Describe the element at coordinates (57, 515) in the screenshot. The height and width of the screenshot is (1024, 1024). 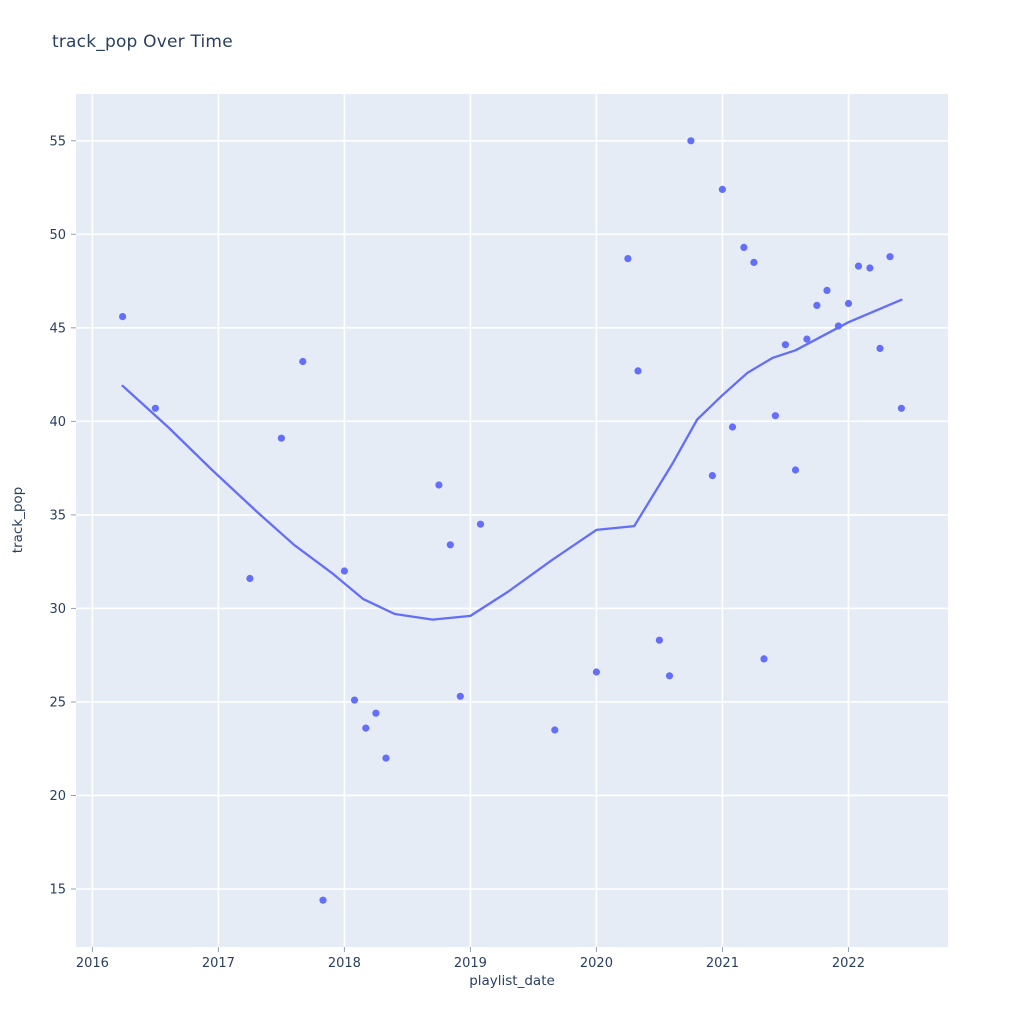
I see `y-tick-label: 35` at that location.